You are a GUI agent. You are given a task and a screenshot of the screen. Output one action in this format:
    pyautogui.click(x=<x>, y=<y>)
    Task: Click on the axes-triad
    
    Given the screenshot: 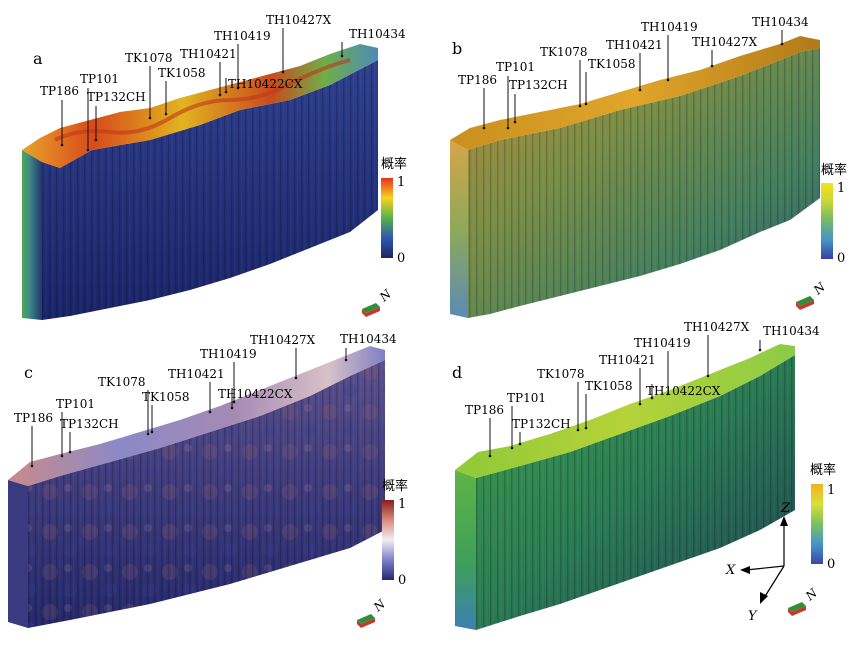 What is the action you would take?
    pyautogui.click(x=764, y=560)
    